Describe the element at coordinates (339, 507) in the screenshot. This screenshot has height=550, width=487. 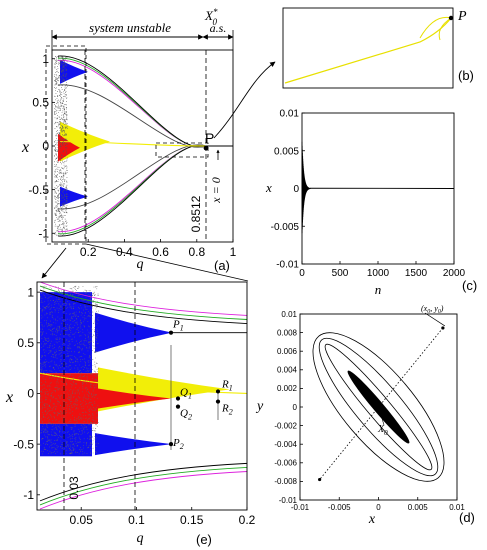
I see `panel-d-xtick: -0.005` at that location.